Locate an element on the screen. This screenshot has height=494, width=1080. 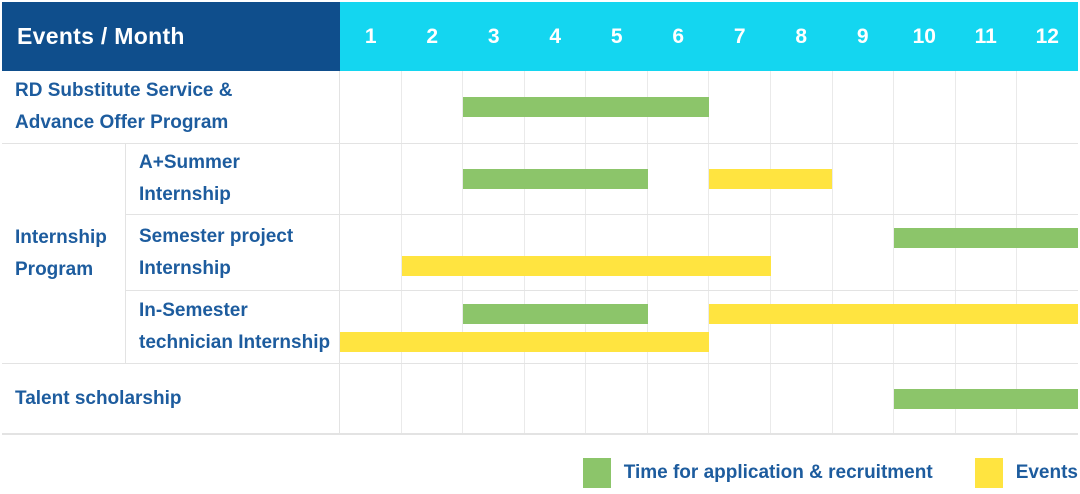
header-events-month-cell: Events / Month is located at coordinates (171, 36).